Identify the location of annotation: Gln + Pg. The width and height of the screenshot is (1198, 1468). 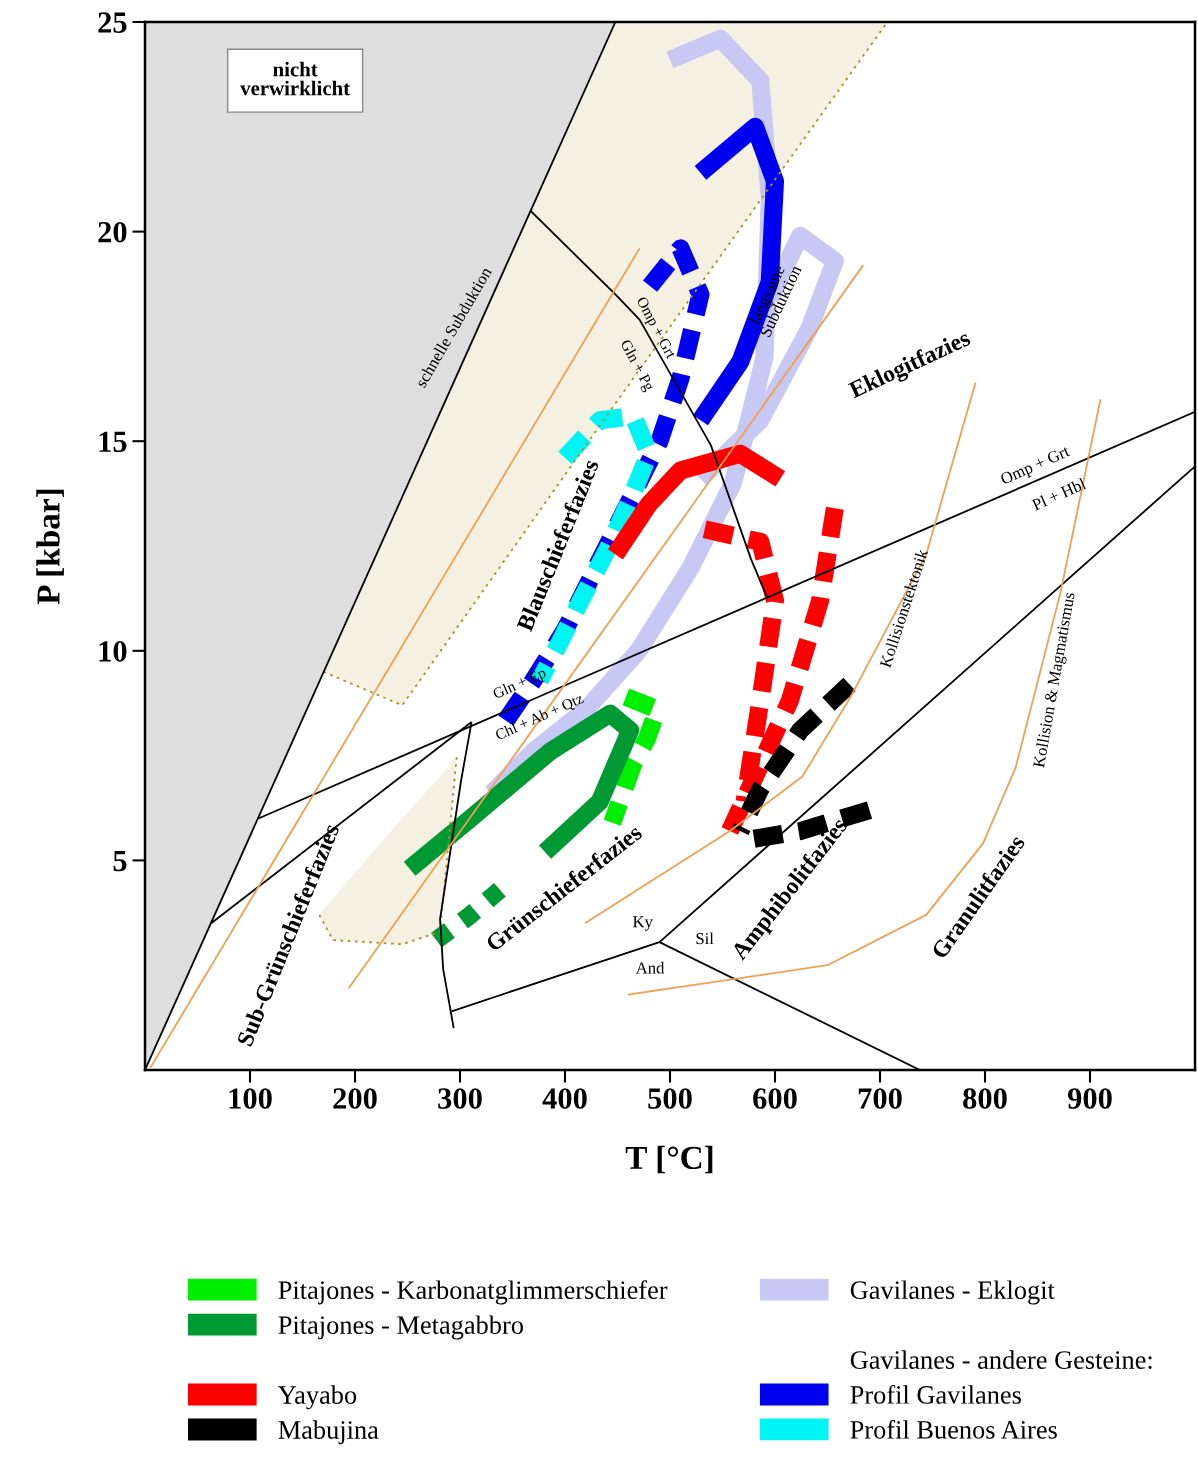
(636, 366).